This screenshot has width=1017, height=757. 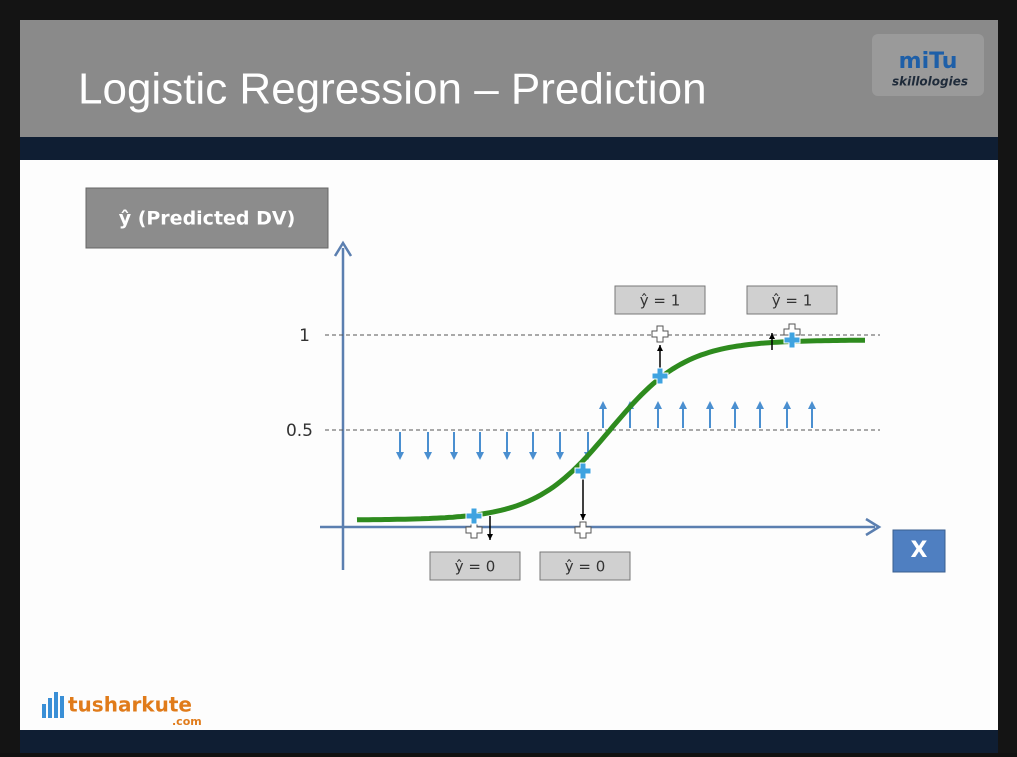 I want to click on y-tick-label: 1, so click(x=304, y=336).